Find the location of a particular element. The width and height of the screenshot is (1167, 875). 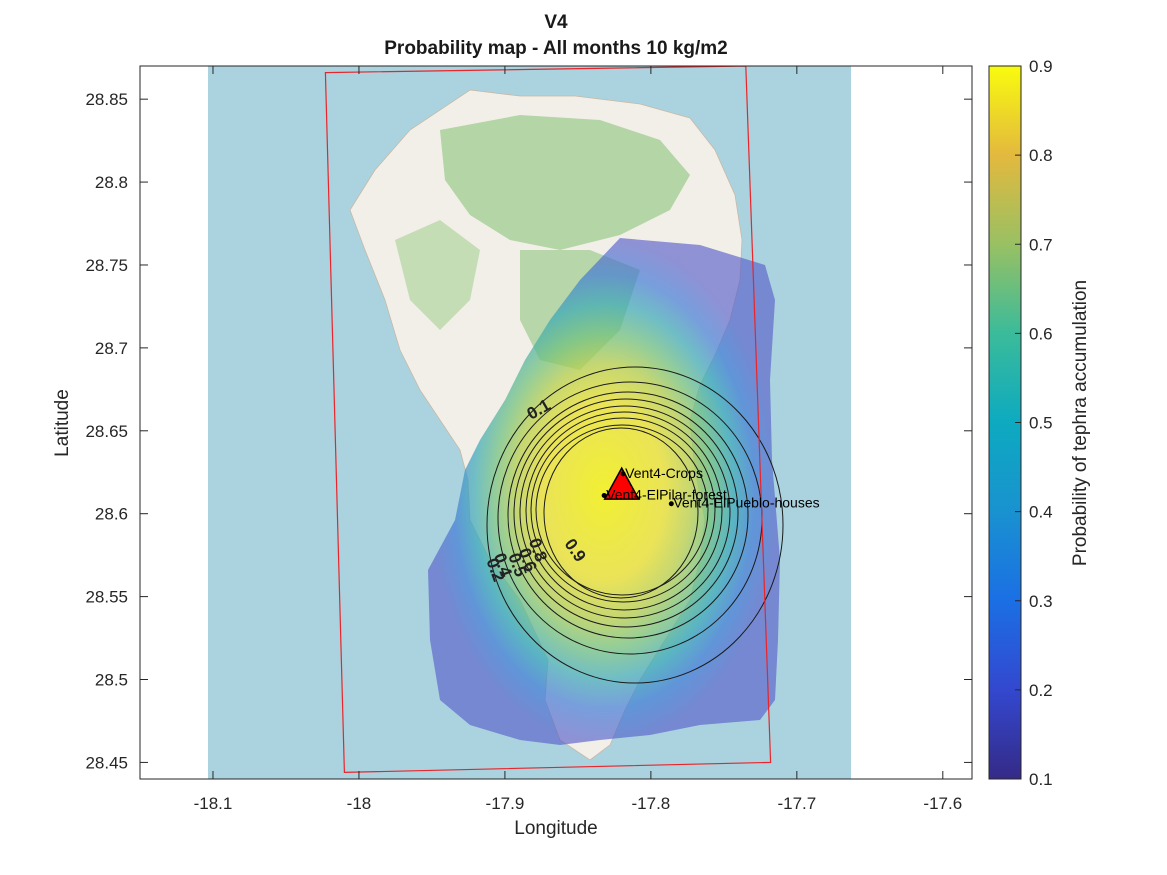

vent-marker is located at coordinates (621, 483).